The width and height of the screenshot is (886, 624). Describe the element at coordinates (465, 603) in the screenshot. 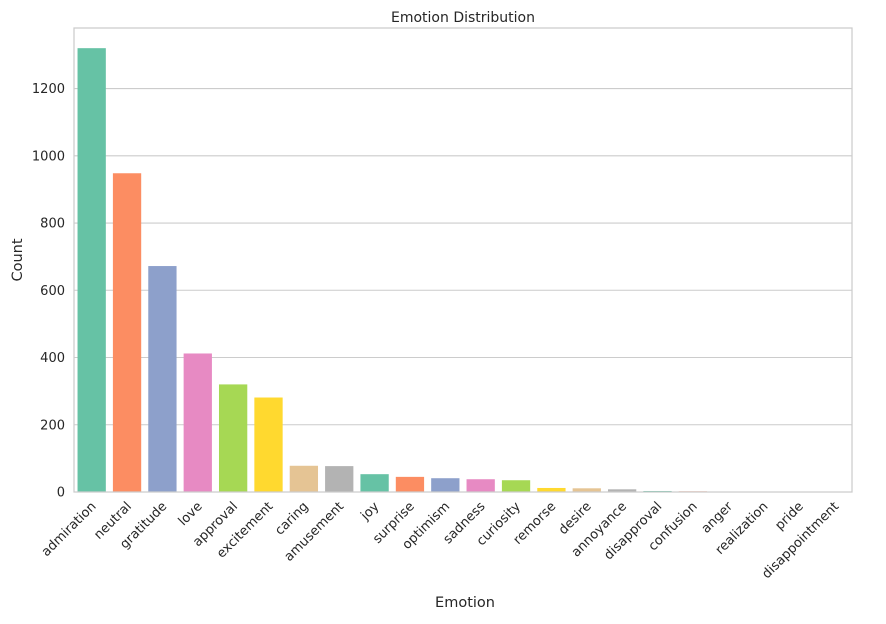

I see `x-axis-label: Emotion` at that location.